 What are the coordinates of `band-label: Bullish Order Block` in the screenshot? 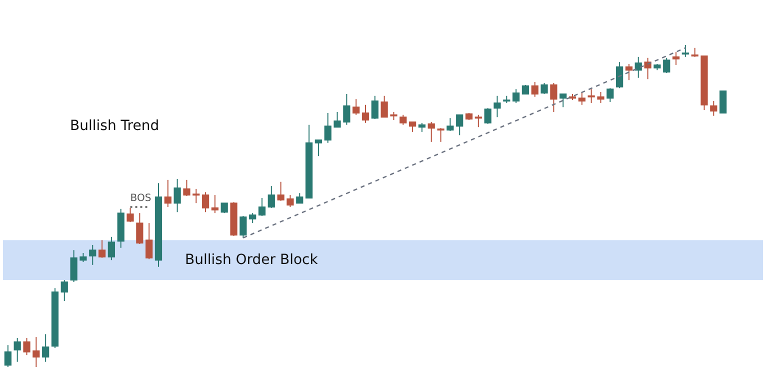 It's located at (252, 260).